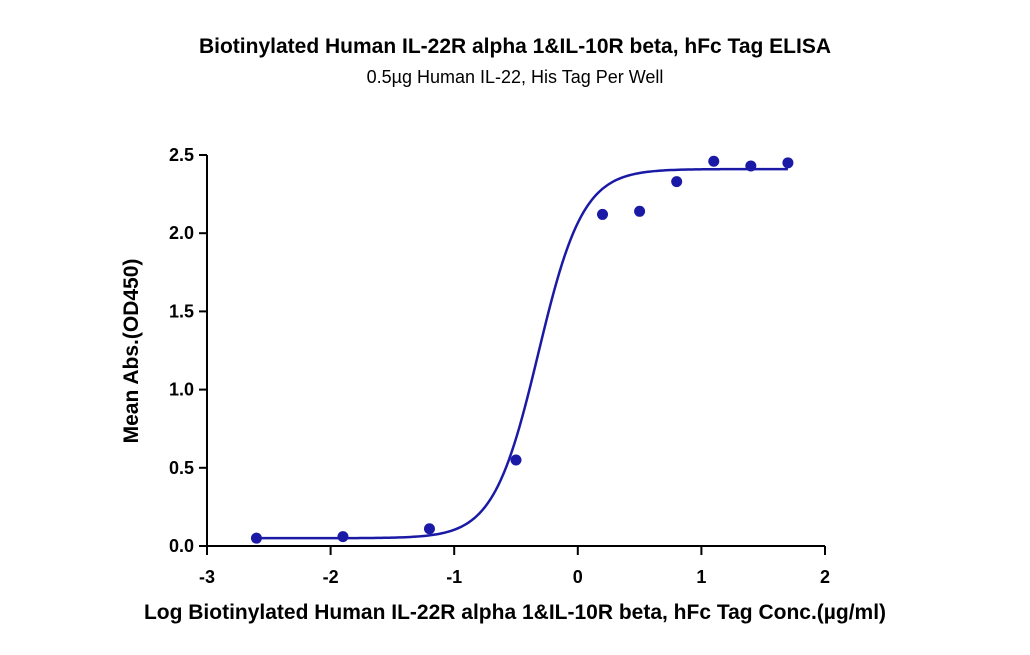 This screenshot has height=655, width=1030. What do you see at coordinates (131, 351) in the screenshot?
I see `y-axis-title: Mean Abs.(OD450)` at bounding box center [131, 351].